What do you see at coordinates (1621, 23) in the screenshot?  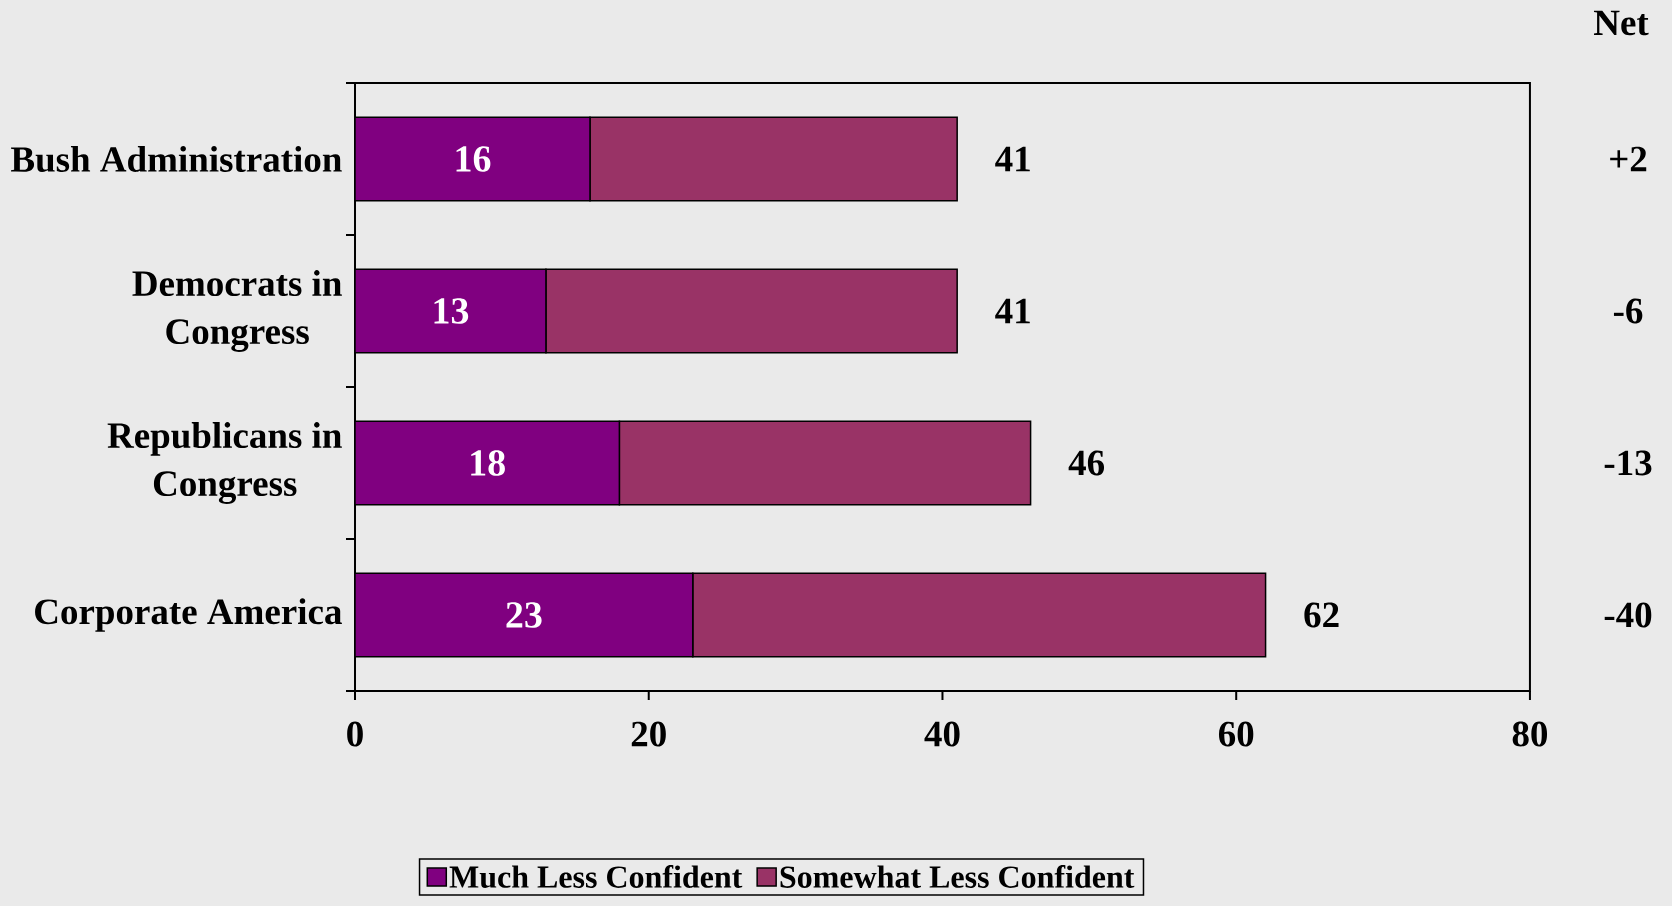 I see `text: Net` at bounding box center [1621, 23].